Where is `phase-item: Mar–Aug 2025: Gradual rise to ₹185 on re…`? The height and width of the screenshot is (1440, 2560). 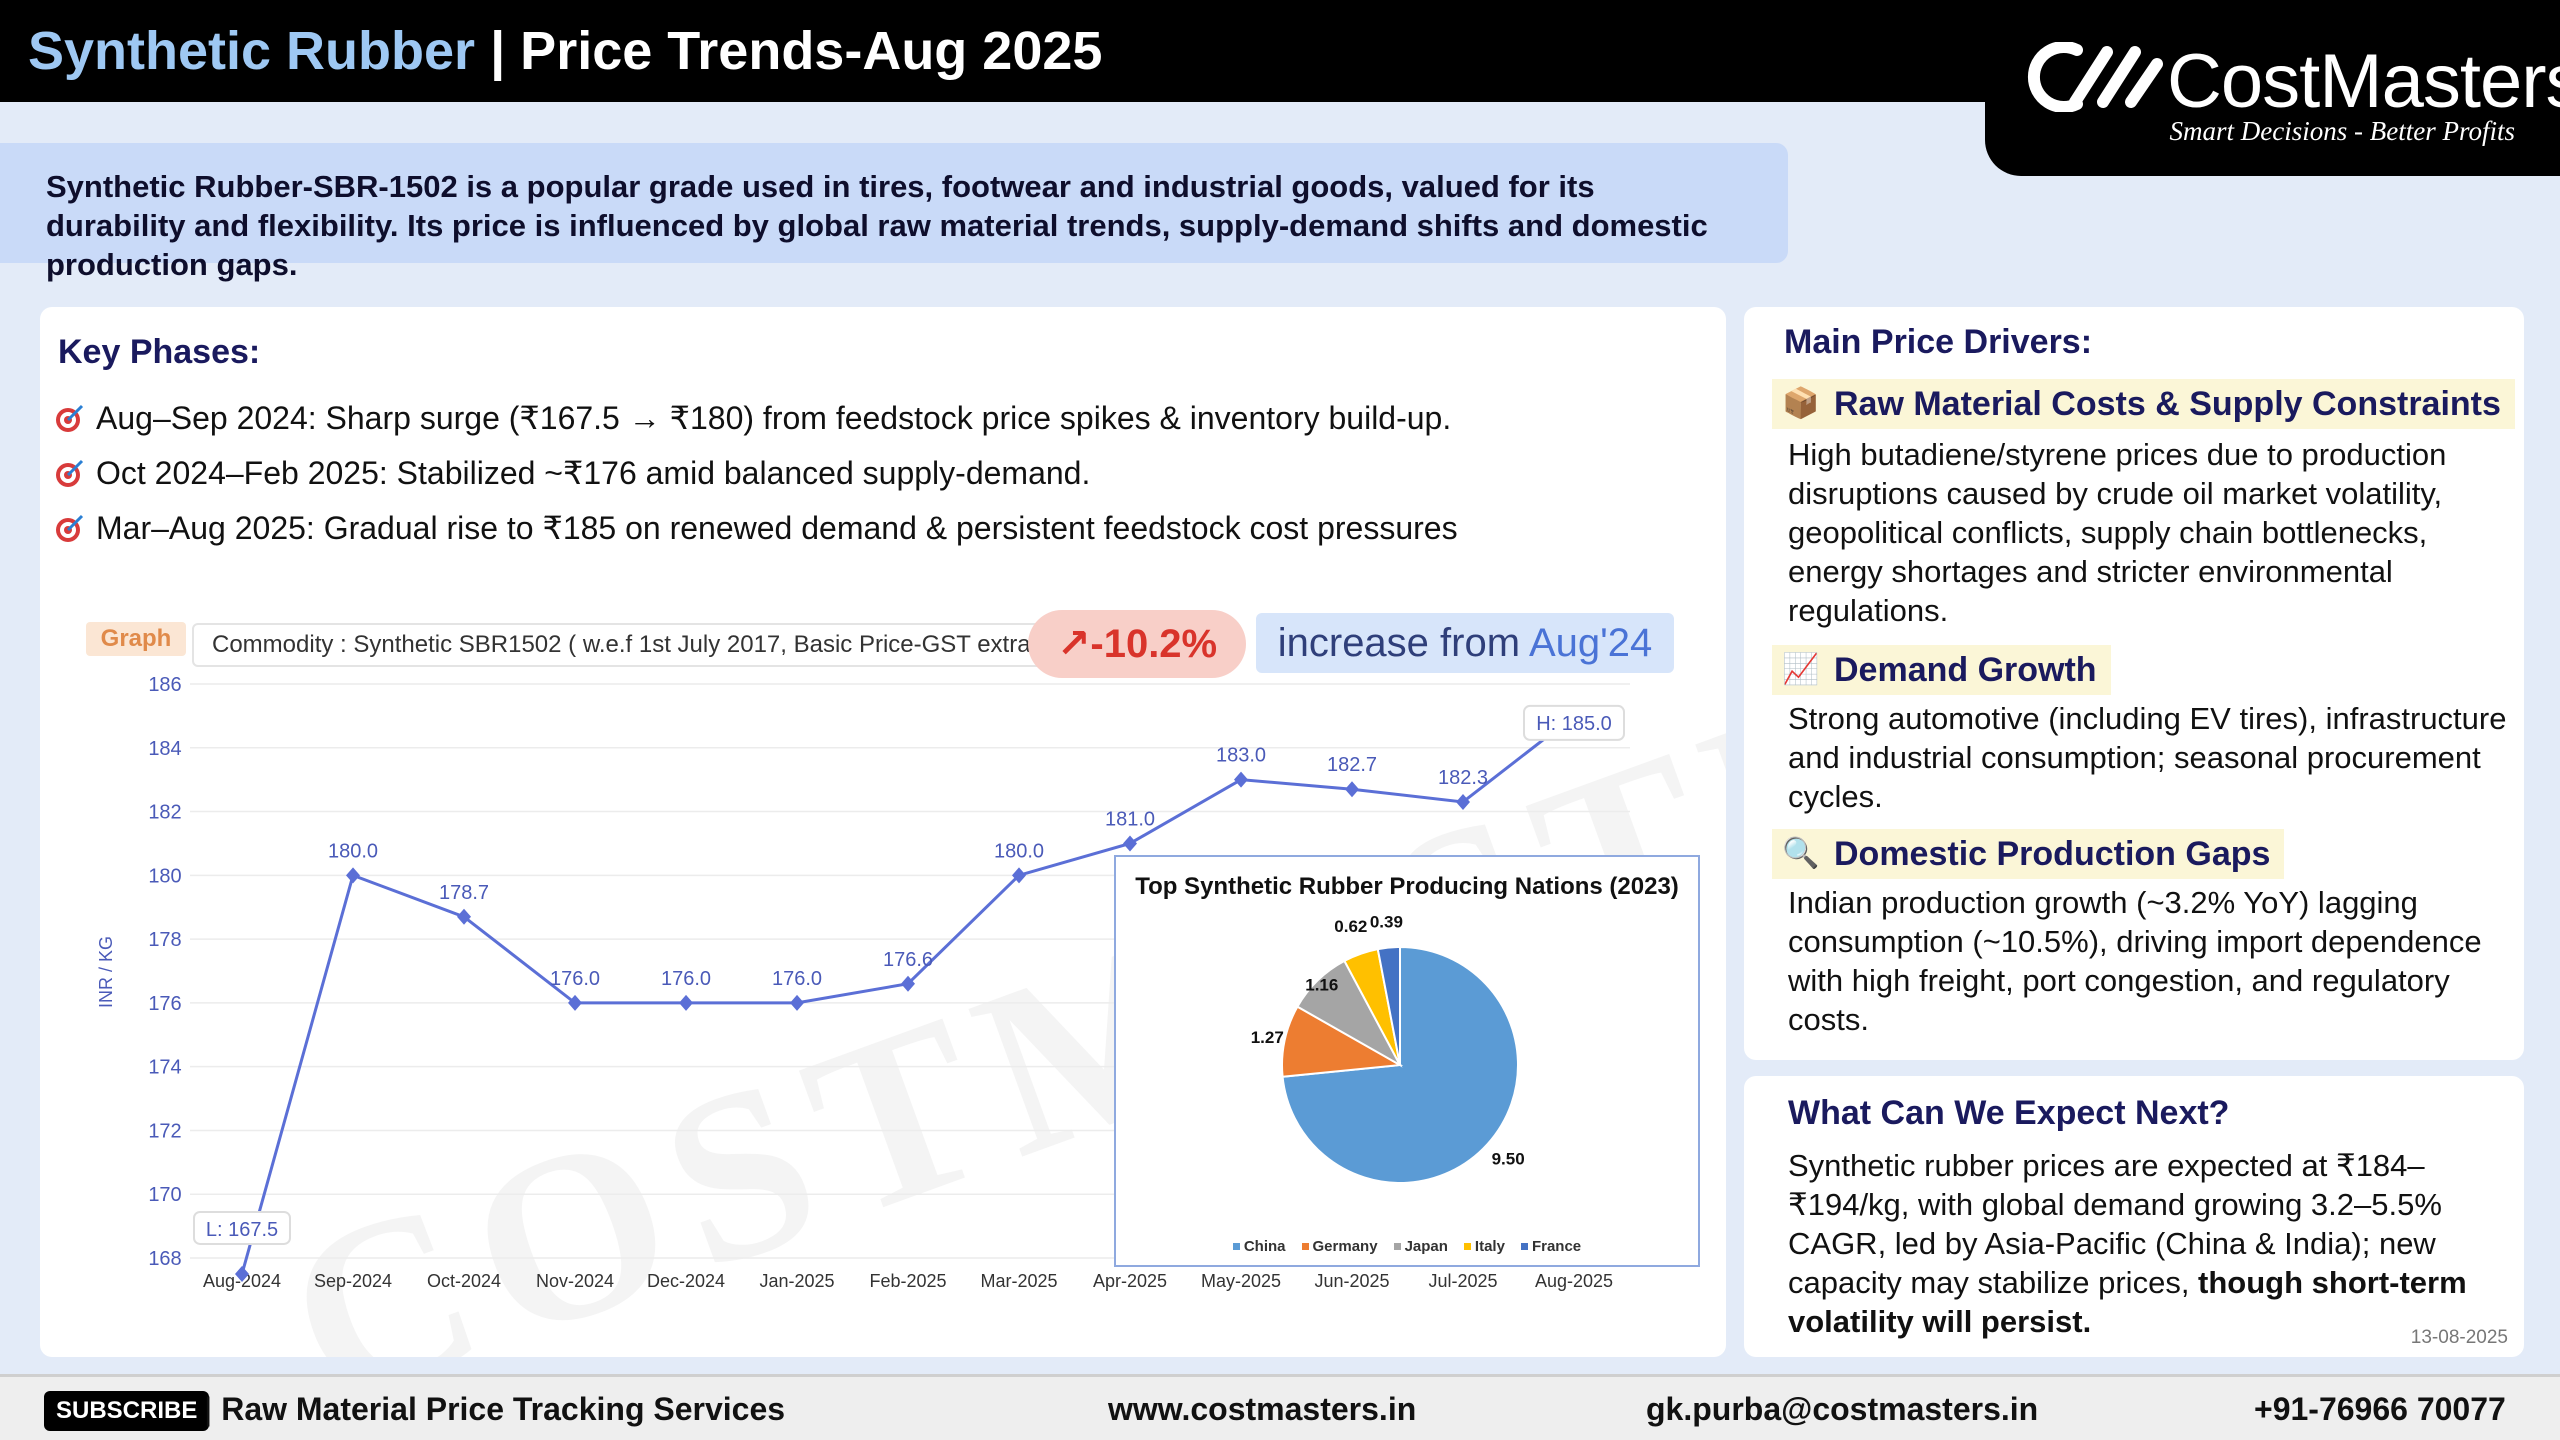
phase-item: Mar–Aug 2025: Gradual rise to ₹185 on re… is located at coordinates (756, 528).